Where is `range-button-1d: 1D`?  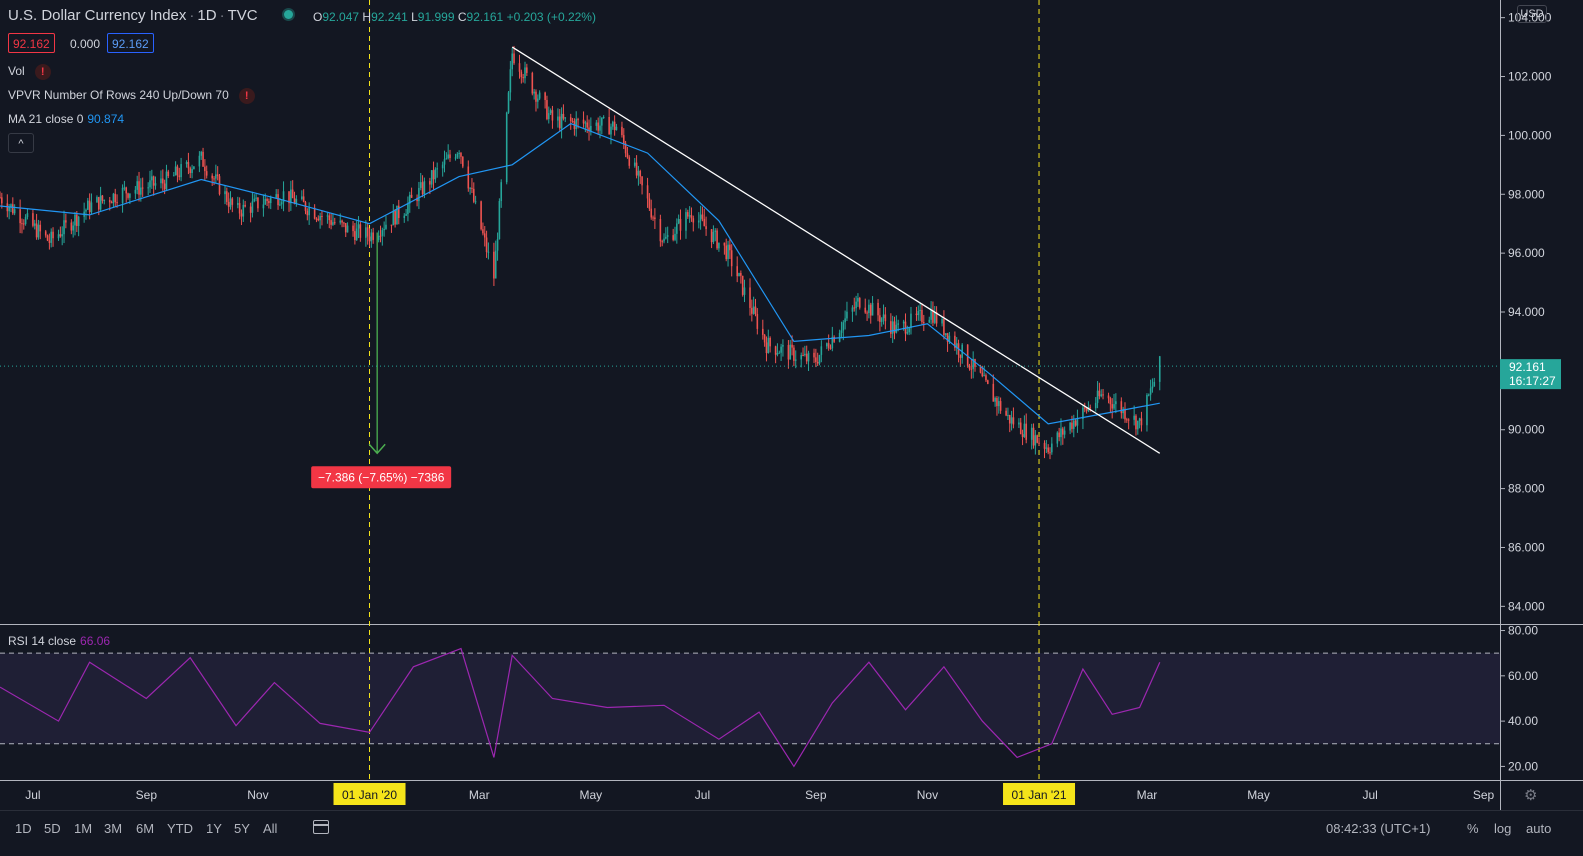 range-button-1d: 1D is located at coordinates (23, 828).